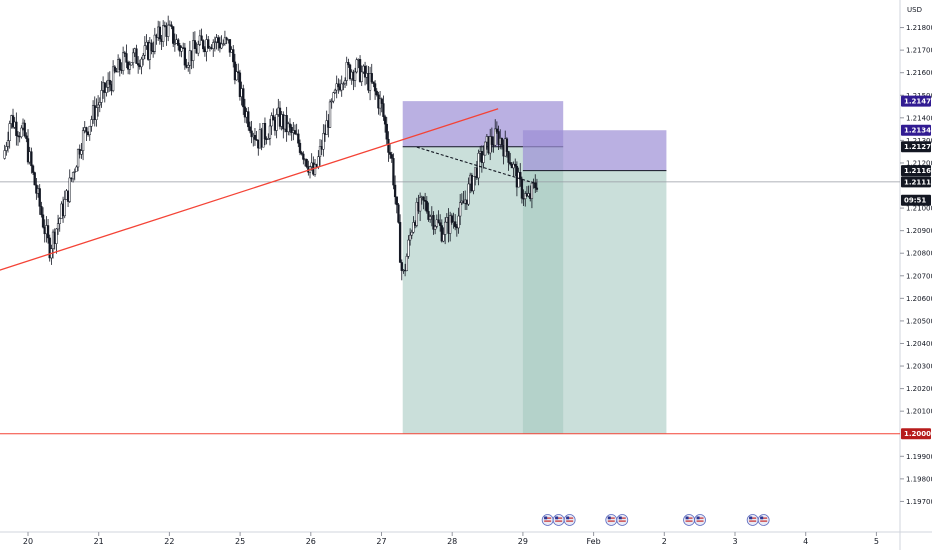 This screenshot has height=550, width=932. What do you see at coordinates (594, 150) in the screenshot?
I see `position-stop-zone` at bounding box center [594, 150].